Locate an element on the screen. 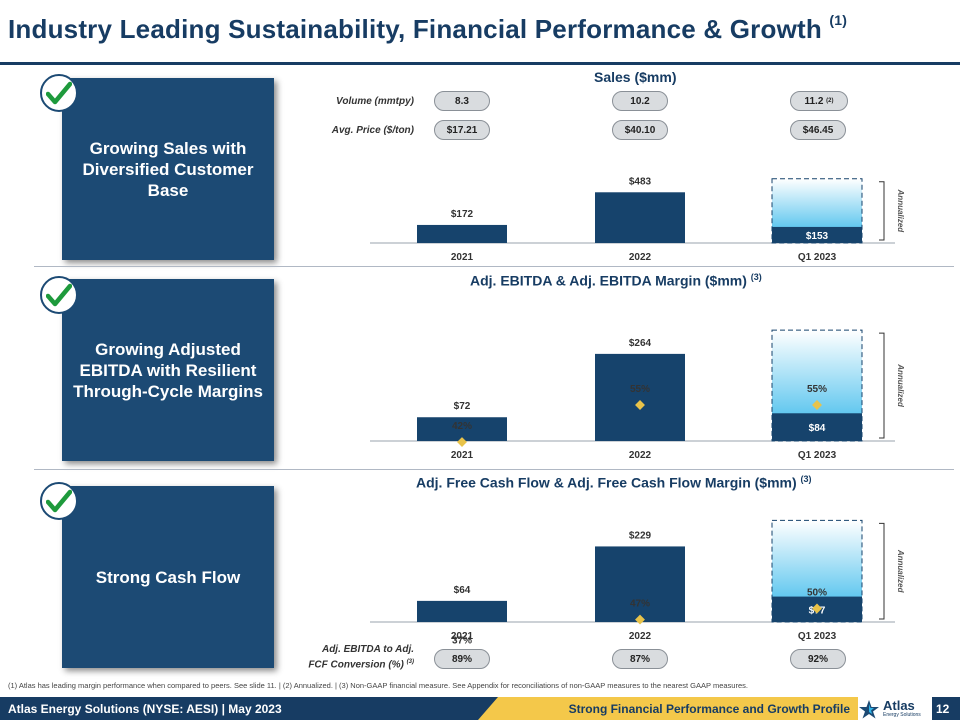  price-row-label: Avg. Price ($/ton) is located at coordinates (372, 130).